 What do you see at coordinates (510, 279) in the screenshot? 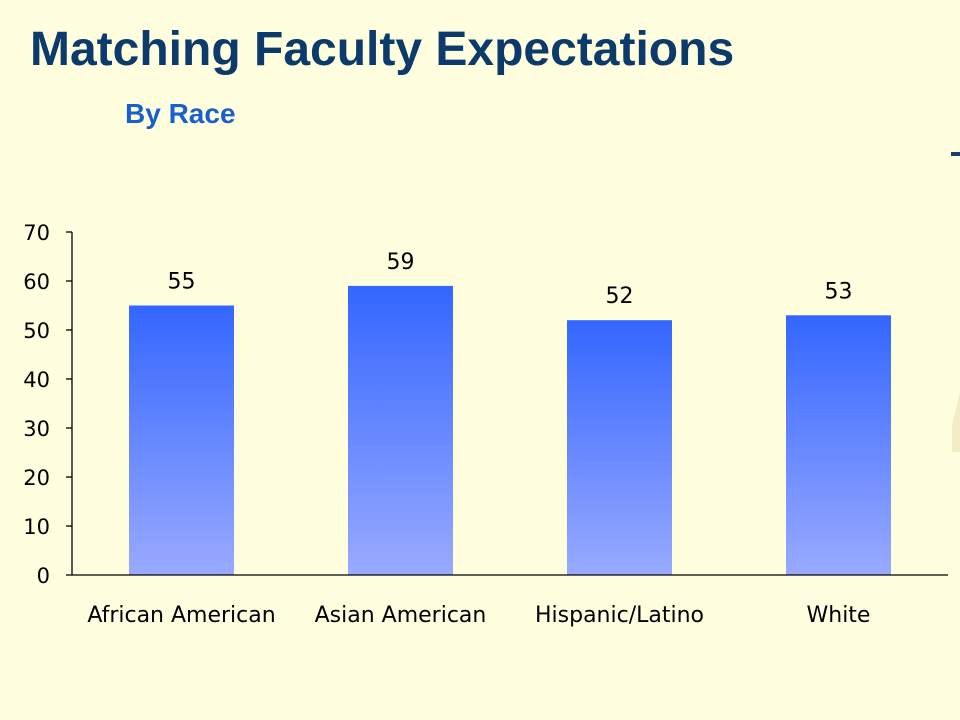
I see `data-labels-group: 55 59 52 53` at bounding box center [510, 279].